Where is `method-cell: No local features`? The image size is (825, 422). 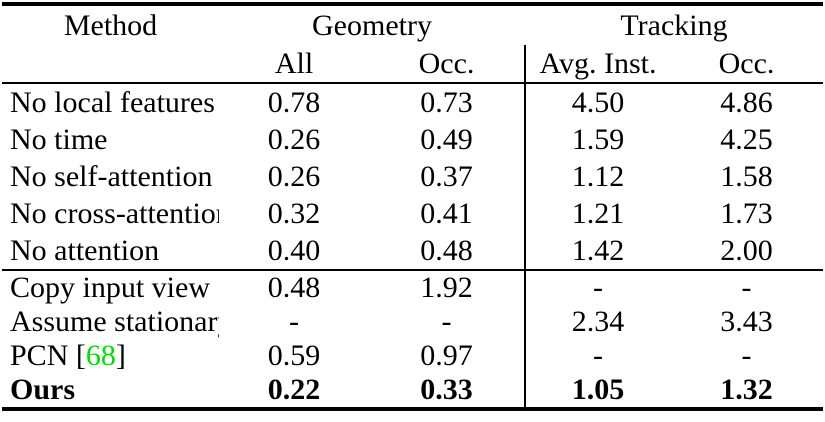 method-cell: No local features is located at coordinates (112, 102).